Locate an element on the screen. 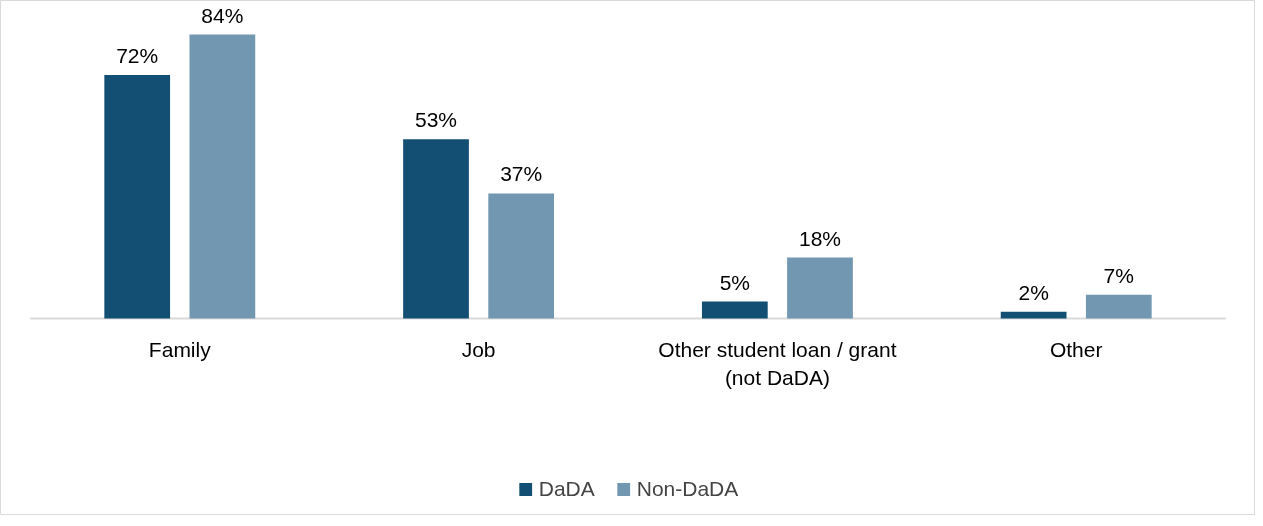 The width and height of the screenshot is (1263, 526). data-label: 7% is located at coordinates (1118, 275).